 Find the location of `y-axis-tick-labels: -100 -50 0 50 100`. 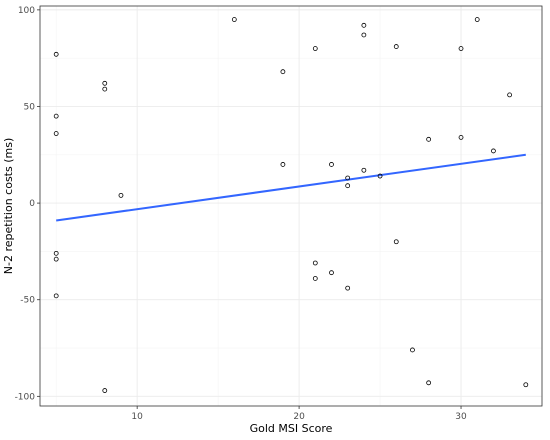

y-axis-tick-labels: -100 -50 0 50 100 is located at coordinates (25, 204).